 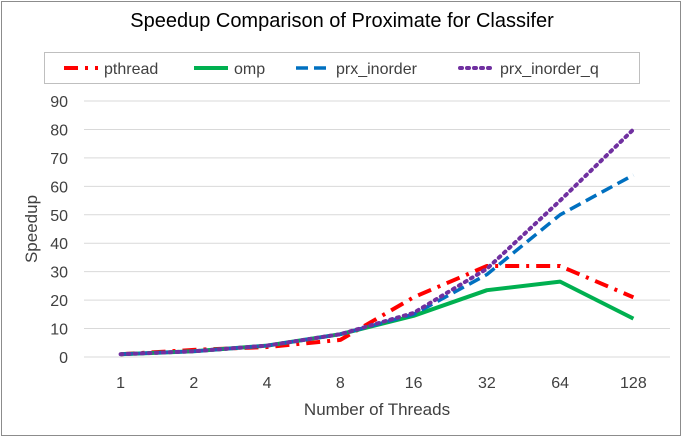 I want to click on y-axis-ticks: 0 10 20 30 40 50 60 70 80 90, so click(x=59, y=230).